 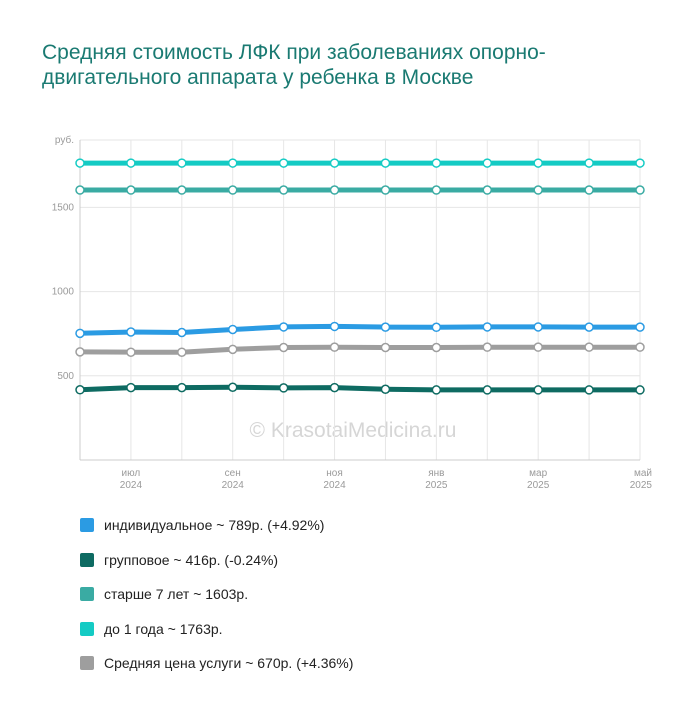 I want to click on x-tick-month-label: сен, so click(x=233, y=473).